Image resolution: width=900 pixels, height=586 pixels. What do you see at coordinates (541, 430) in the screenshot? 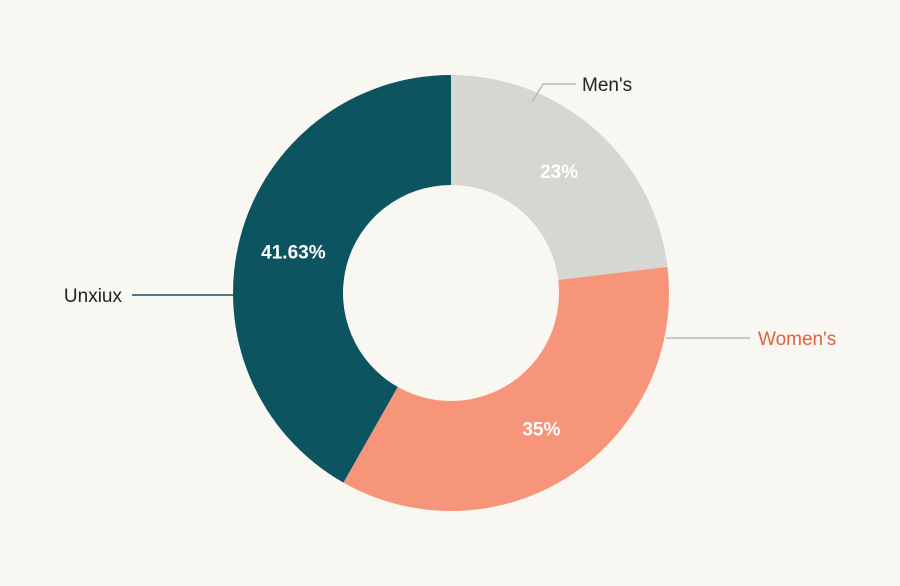
I see `value-label-women-s: 35%` at bounding box center [541, 430].